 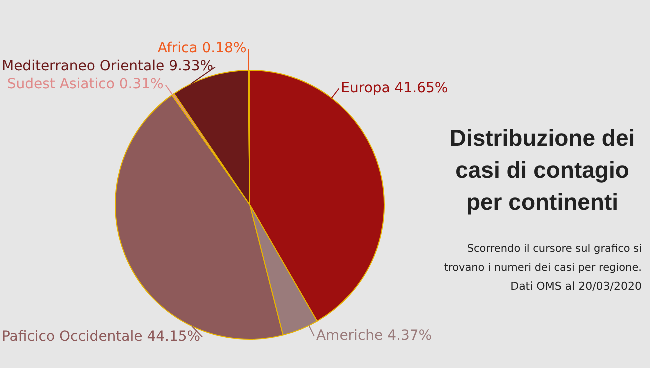 What do you see at coordinates (374, 336) in the screenshot?
I see `slice-label: Americhe 4.37%` at bounding box center [374, 336].